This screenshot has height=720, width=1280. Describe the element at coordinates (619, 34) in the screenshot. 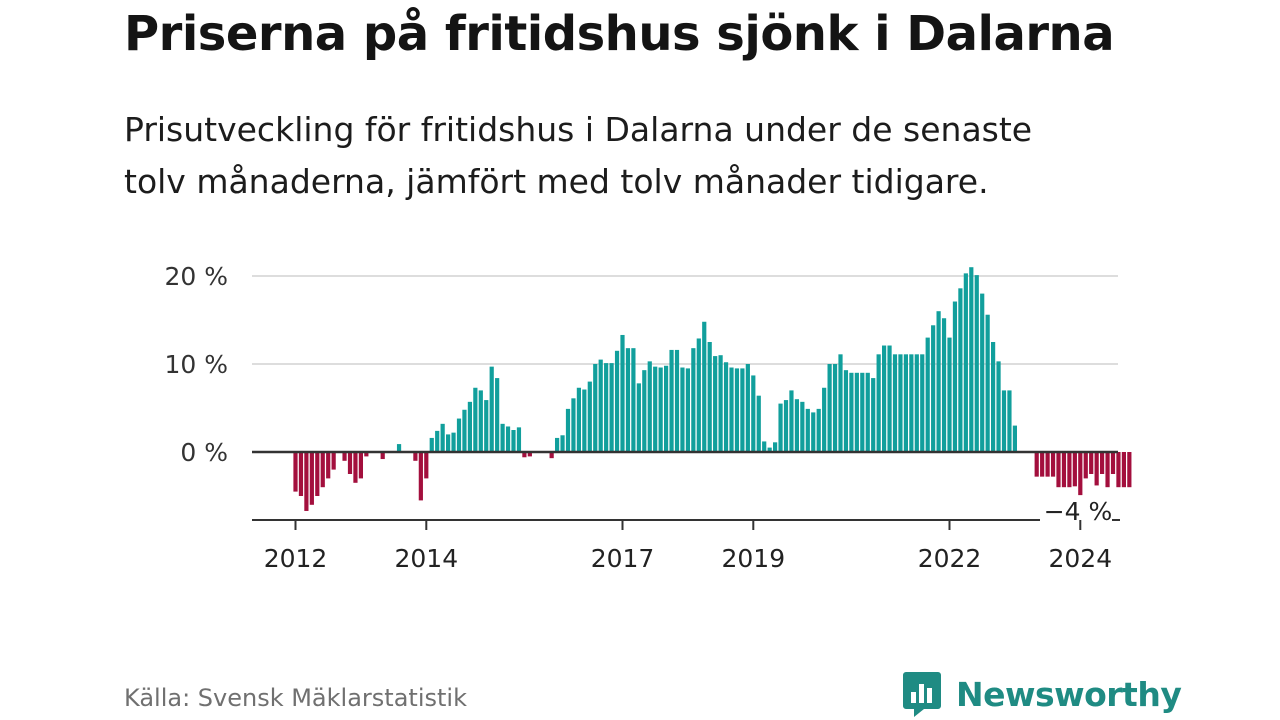

I see `chart-title: Priserna på fritidshus sjönk i Dalarna` at that location.